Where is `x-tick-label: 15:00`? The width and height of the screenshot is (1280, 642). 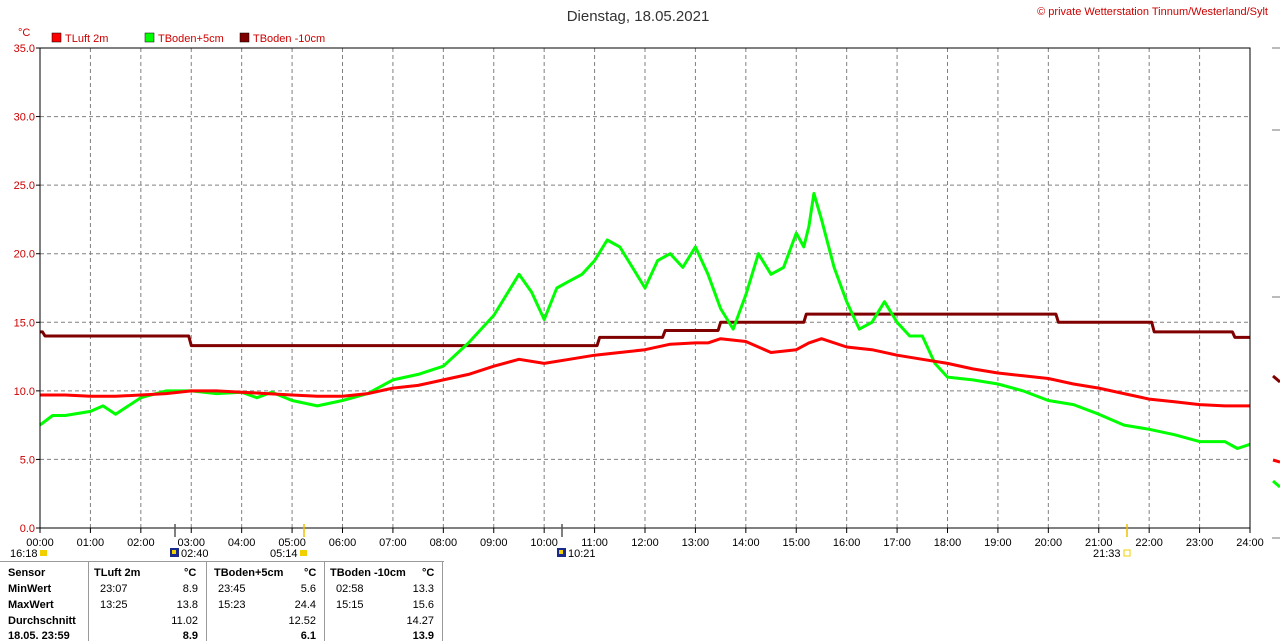
x-tick-label: 15:00 is located at coordinates (796, 543).